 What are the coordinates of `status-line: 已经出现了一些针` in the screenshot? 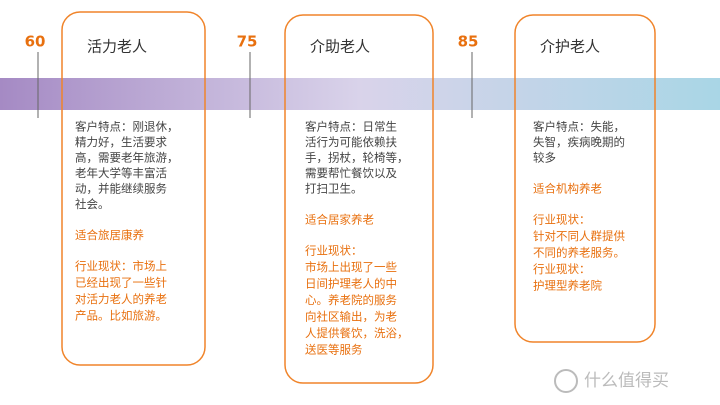 It's located at (121, 283).